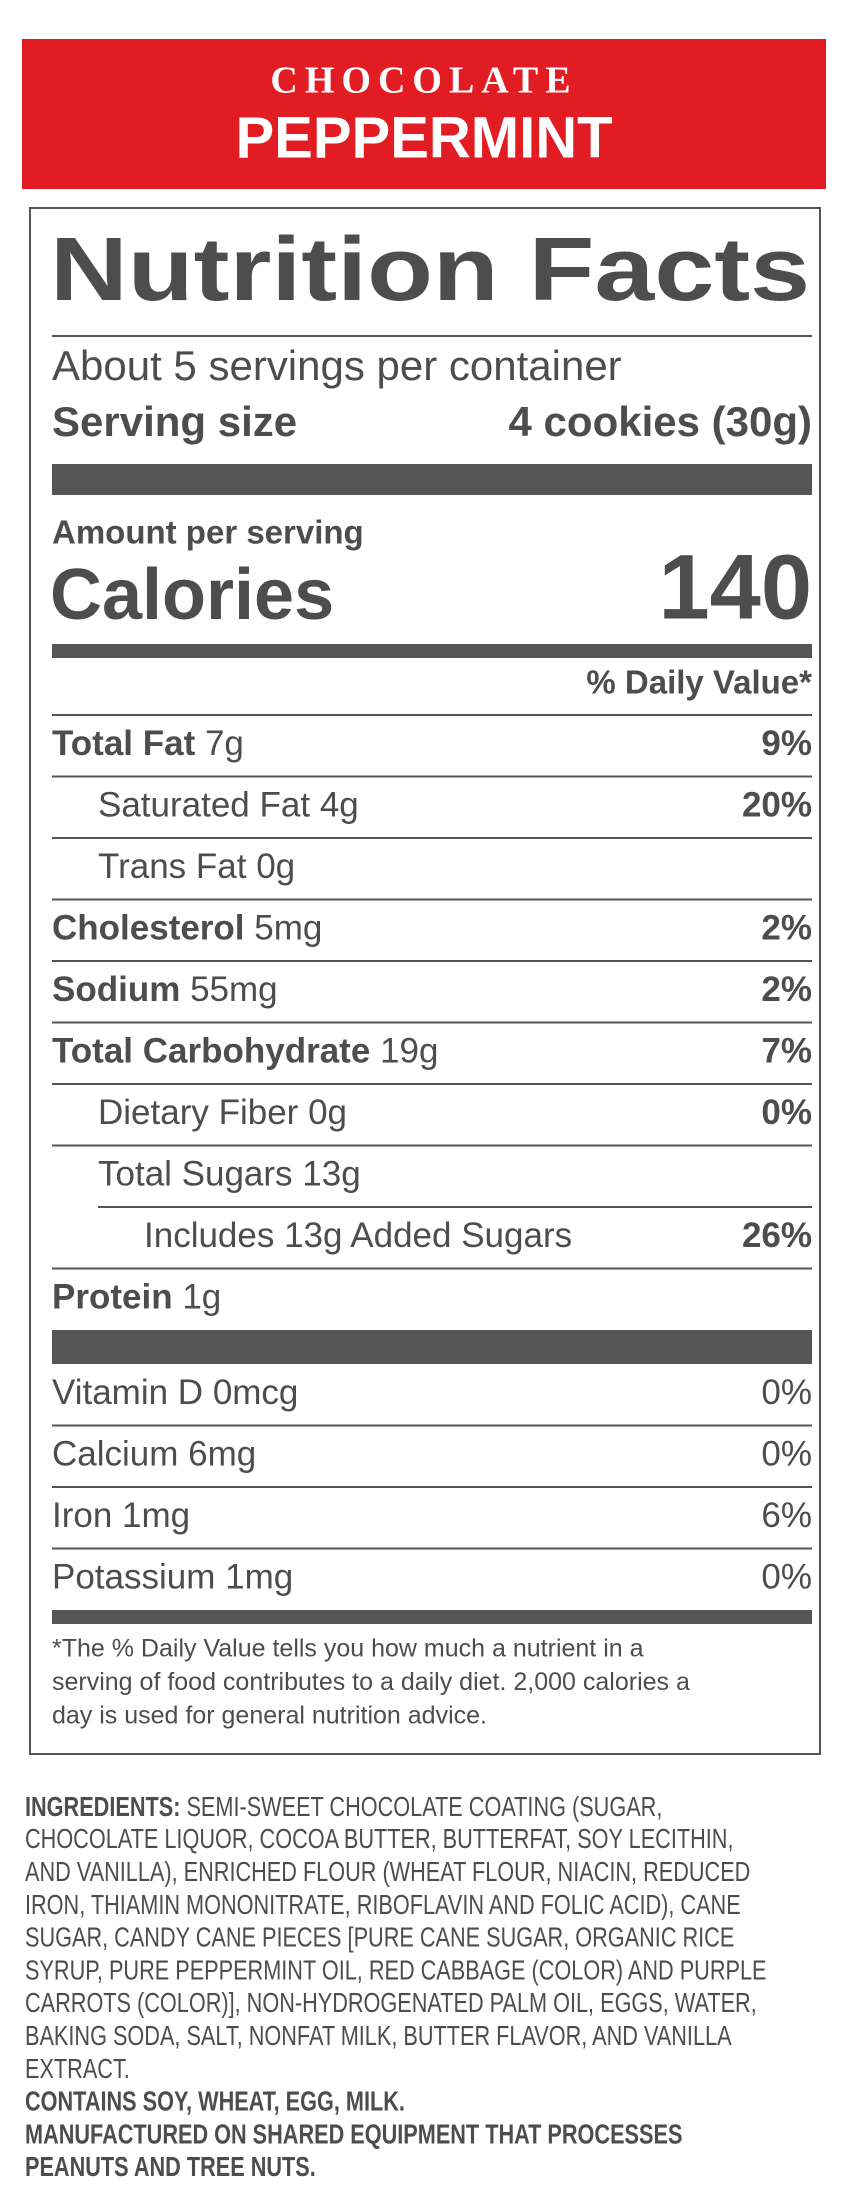  What do you see at coordinates (699, 682) in the screenshot?
I see `dv-header: % Daily Value*` at bounding box center [699, 682].